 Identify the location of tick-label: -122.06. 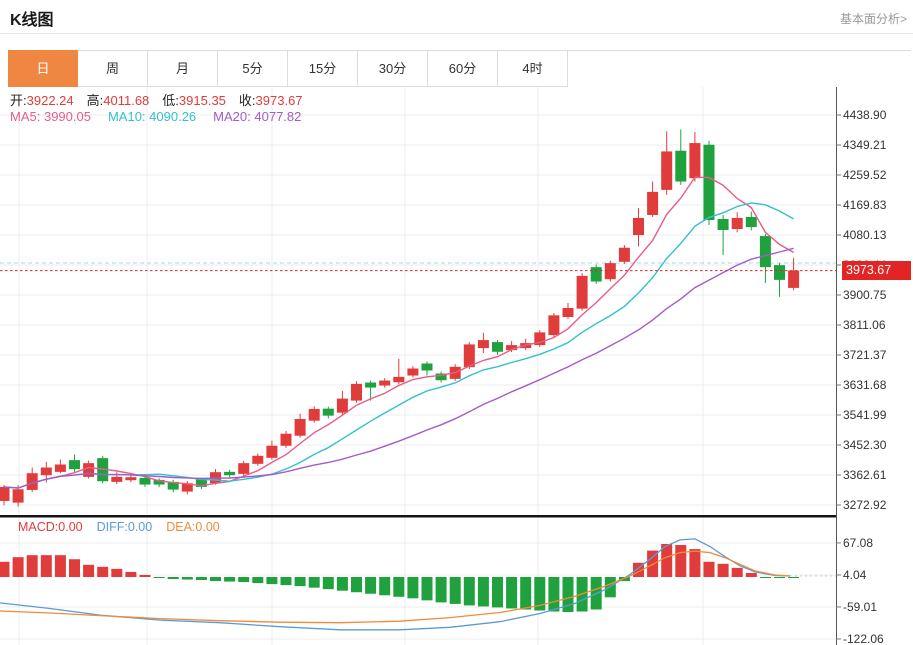
(863, 638).